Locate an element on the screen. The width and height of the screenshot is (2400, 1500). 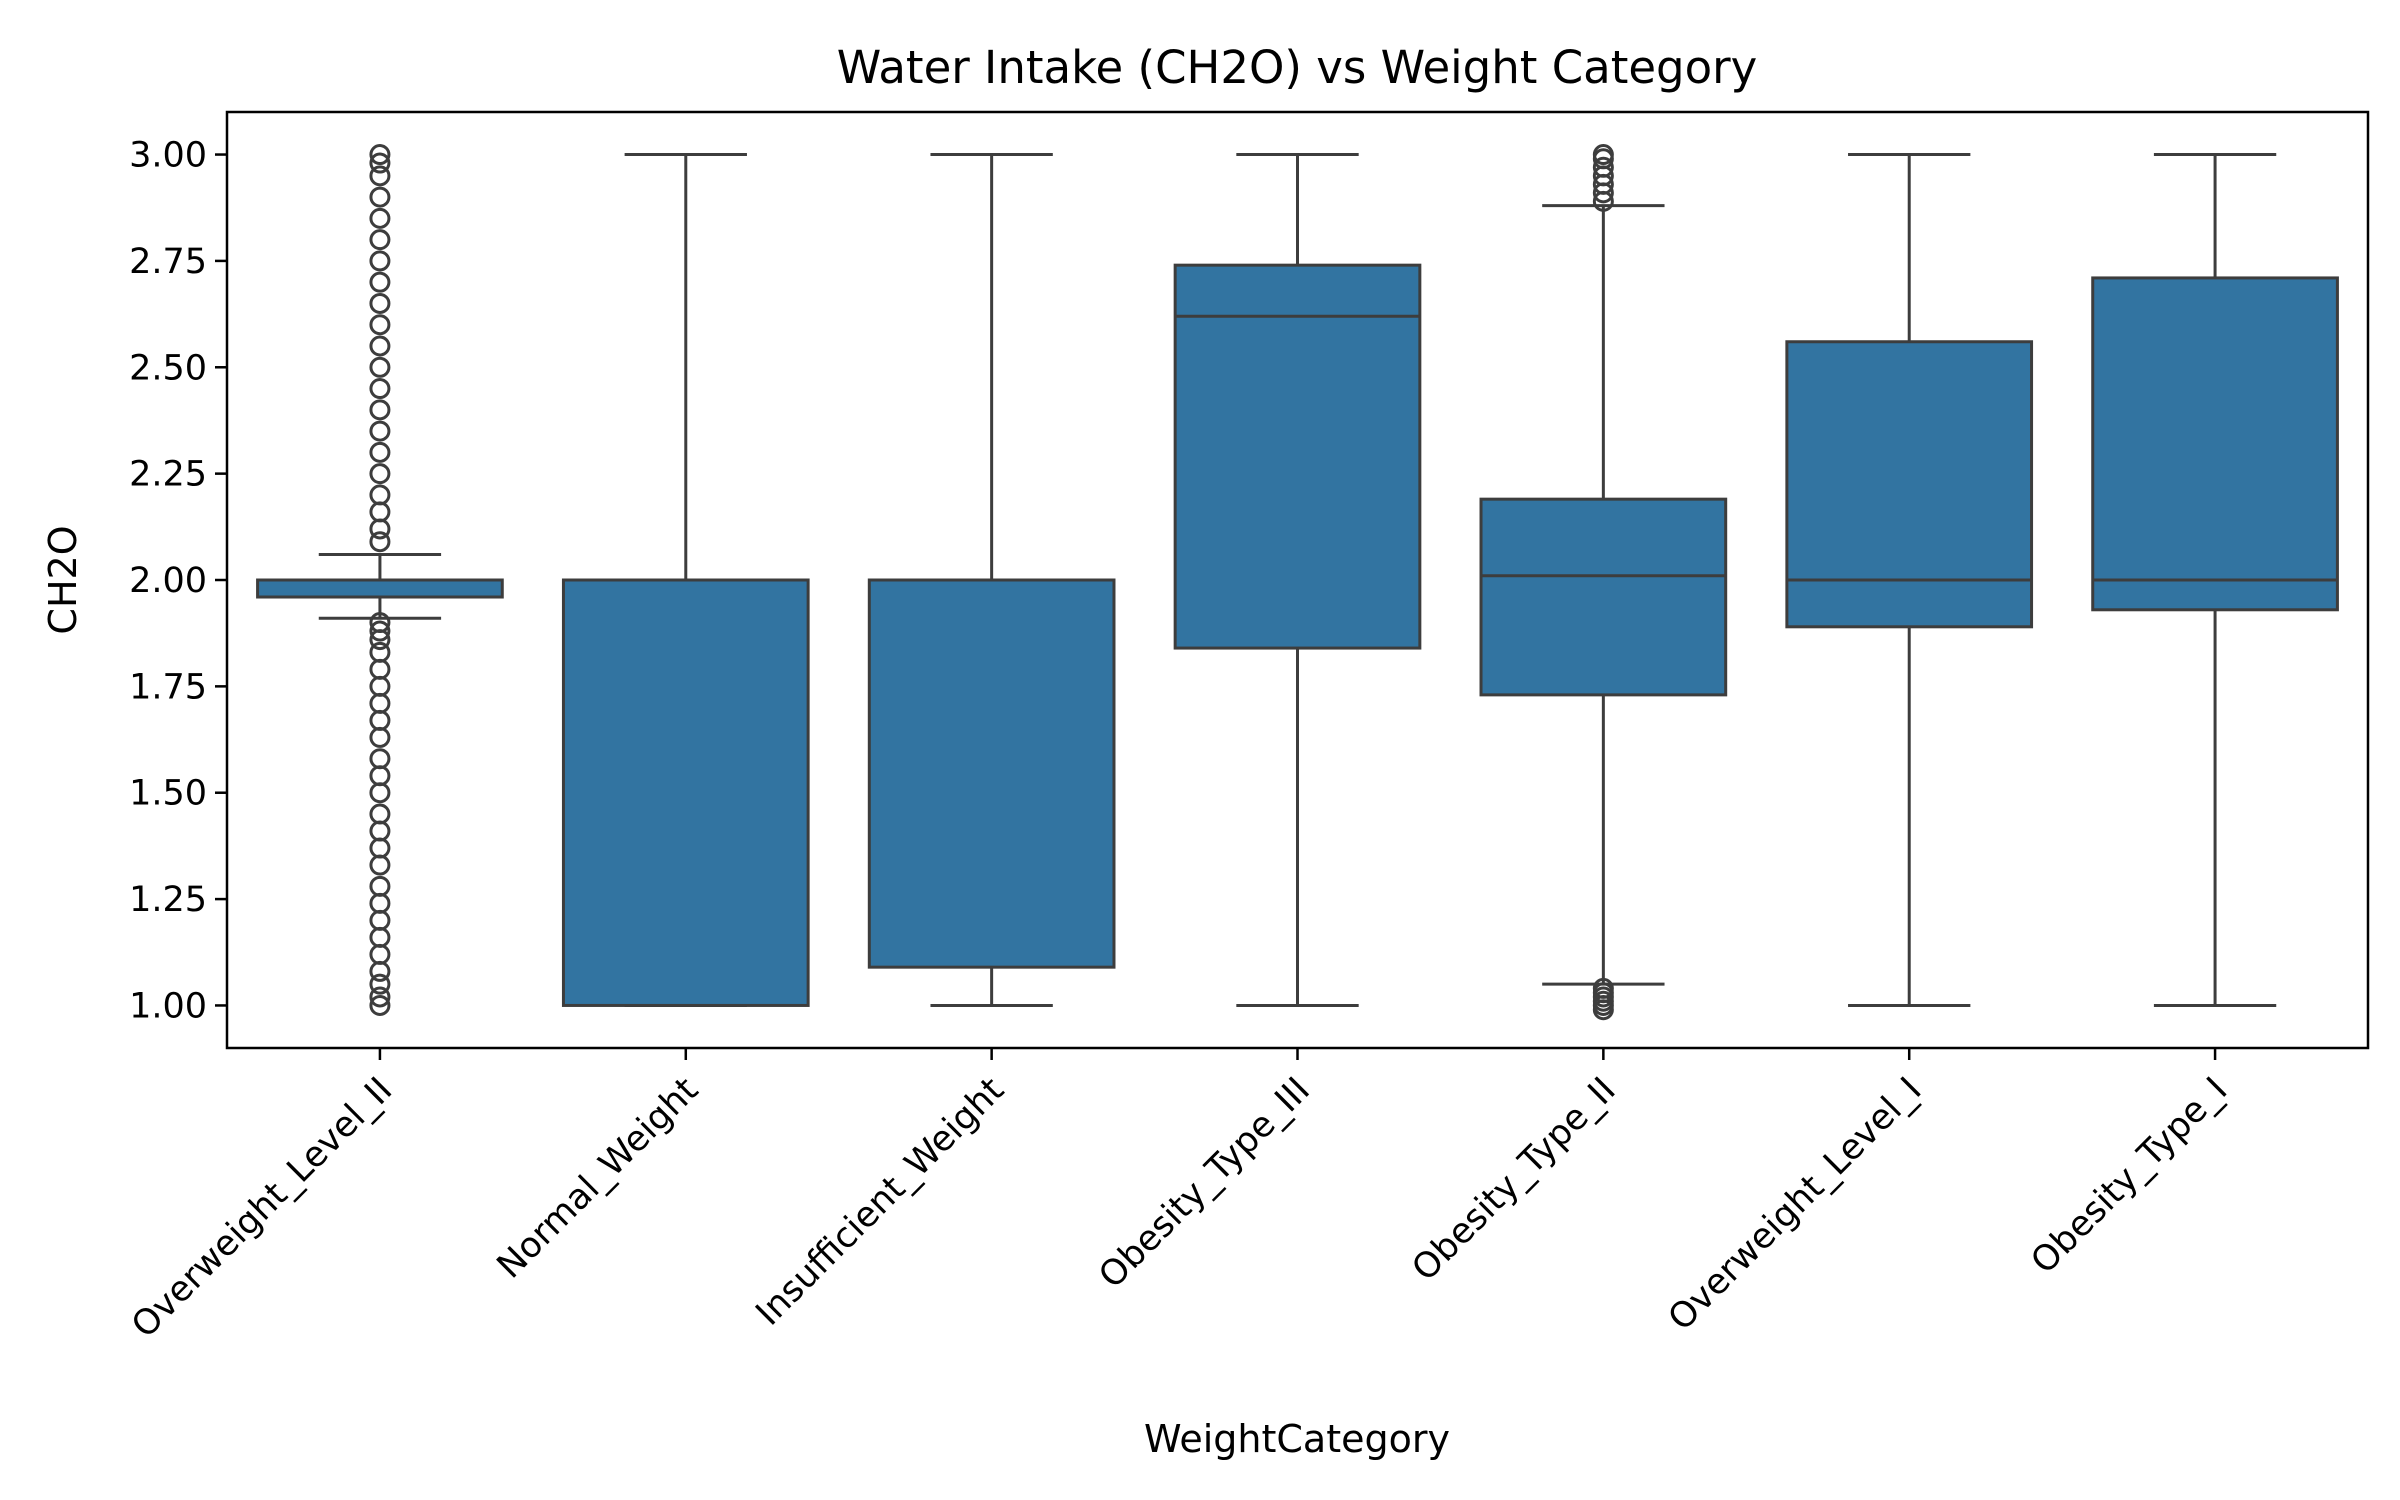
box-Overweight_Level_II is located at coordinates (380, 580).